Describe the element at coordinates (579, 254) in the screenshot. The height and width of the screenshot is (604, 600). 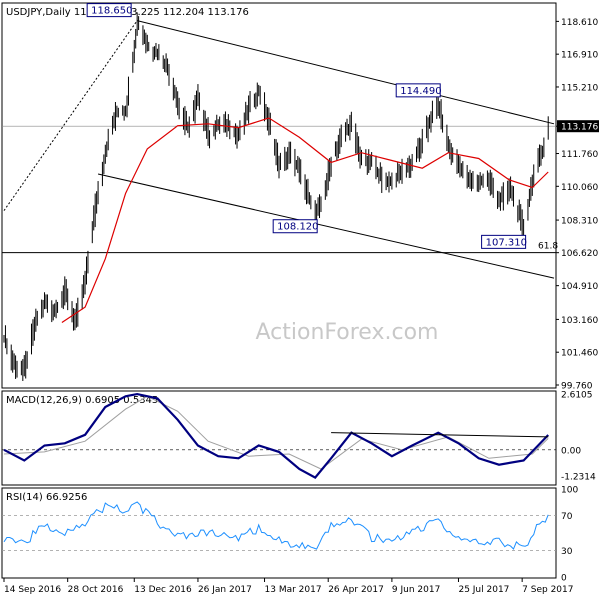
I see `price-tick-label: 106.620` at that location.